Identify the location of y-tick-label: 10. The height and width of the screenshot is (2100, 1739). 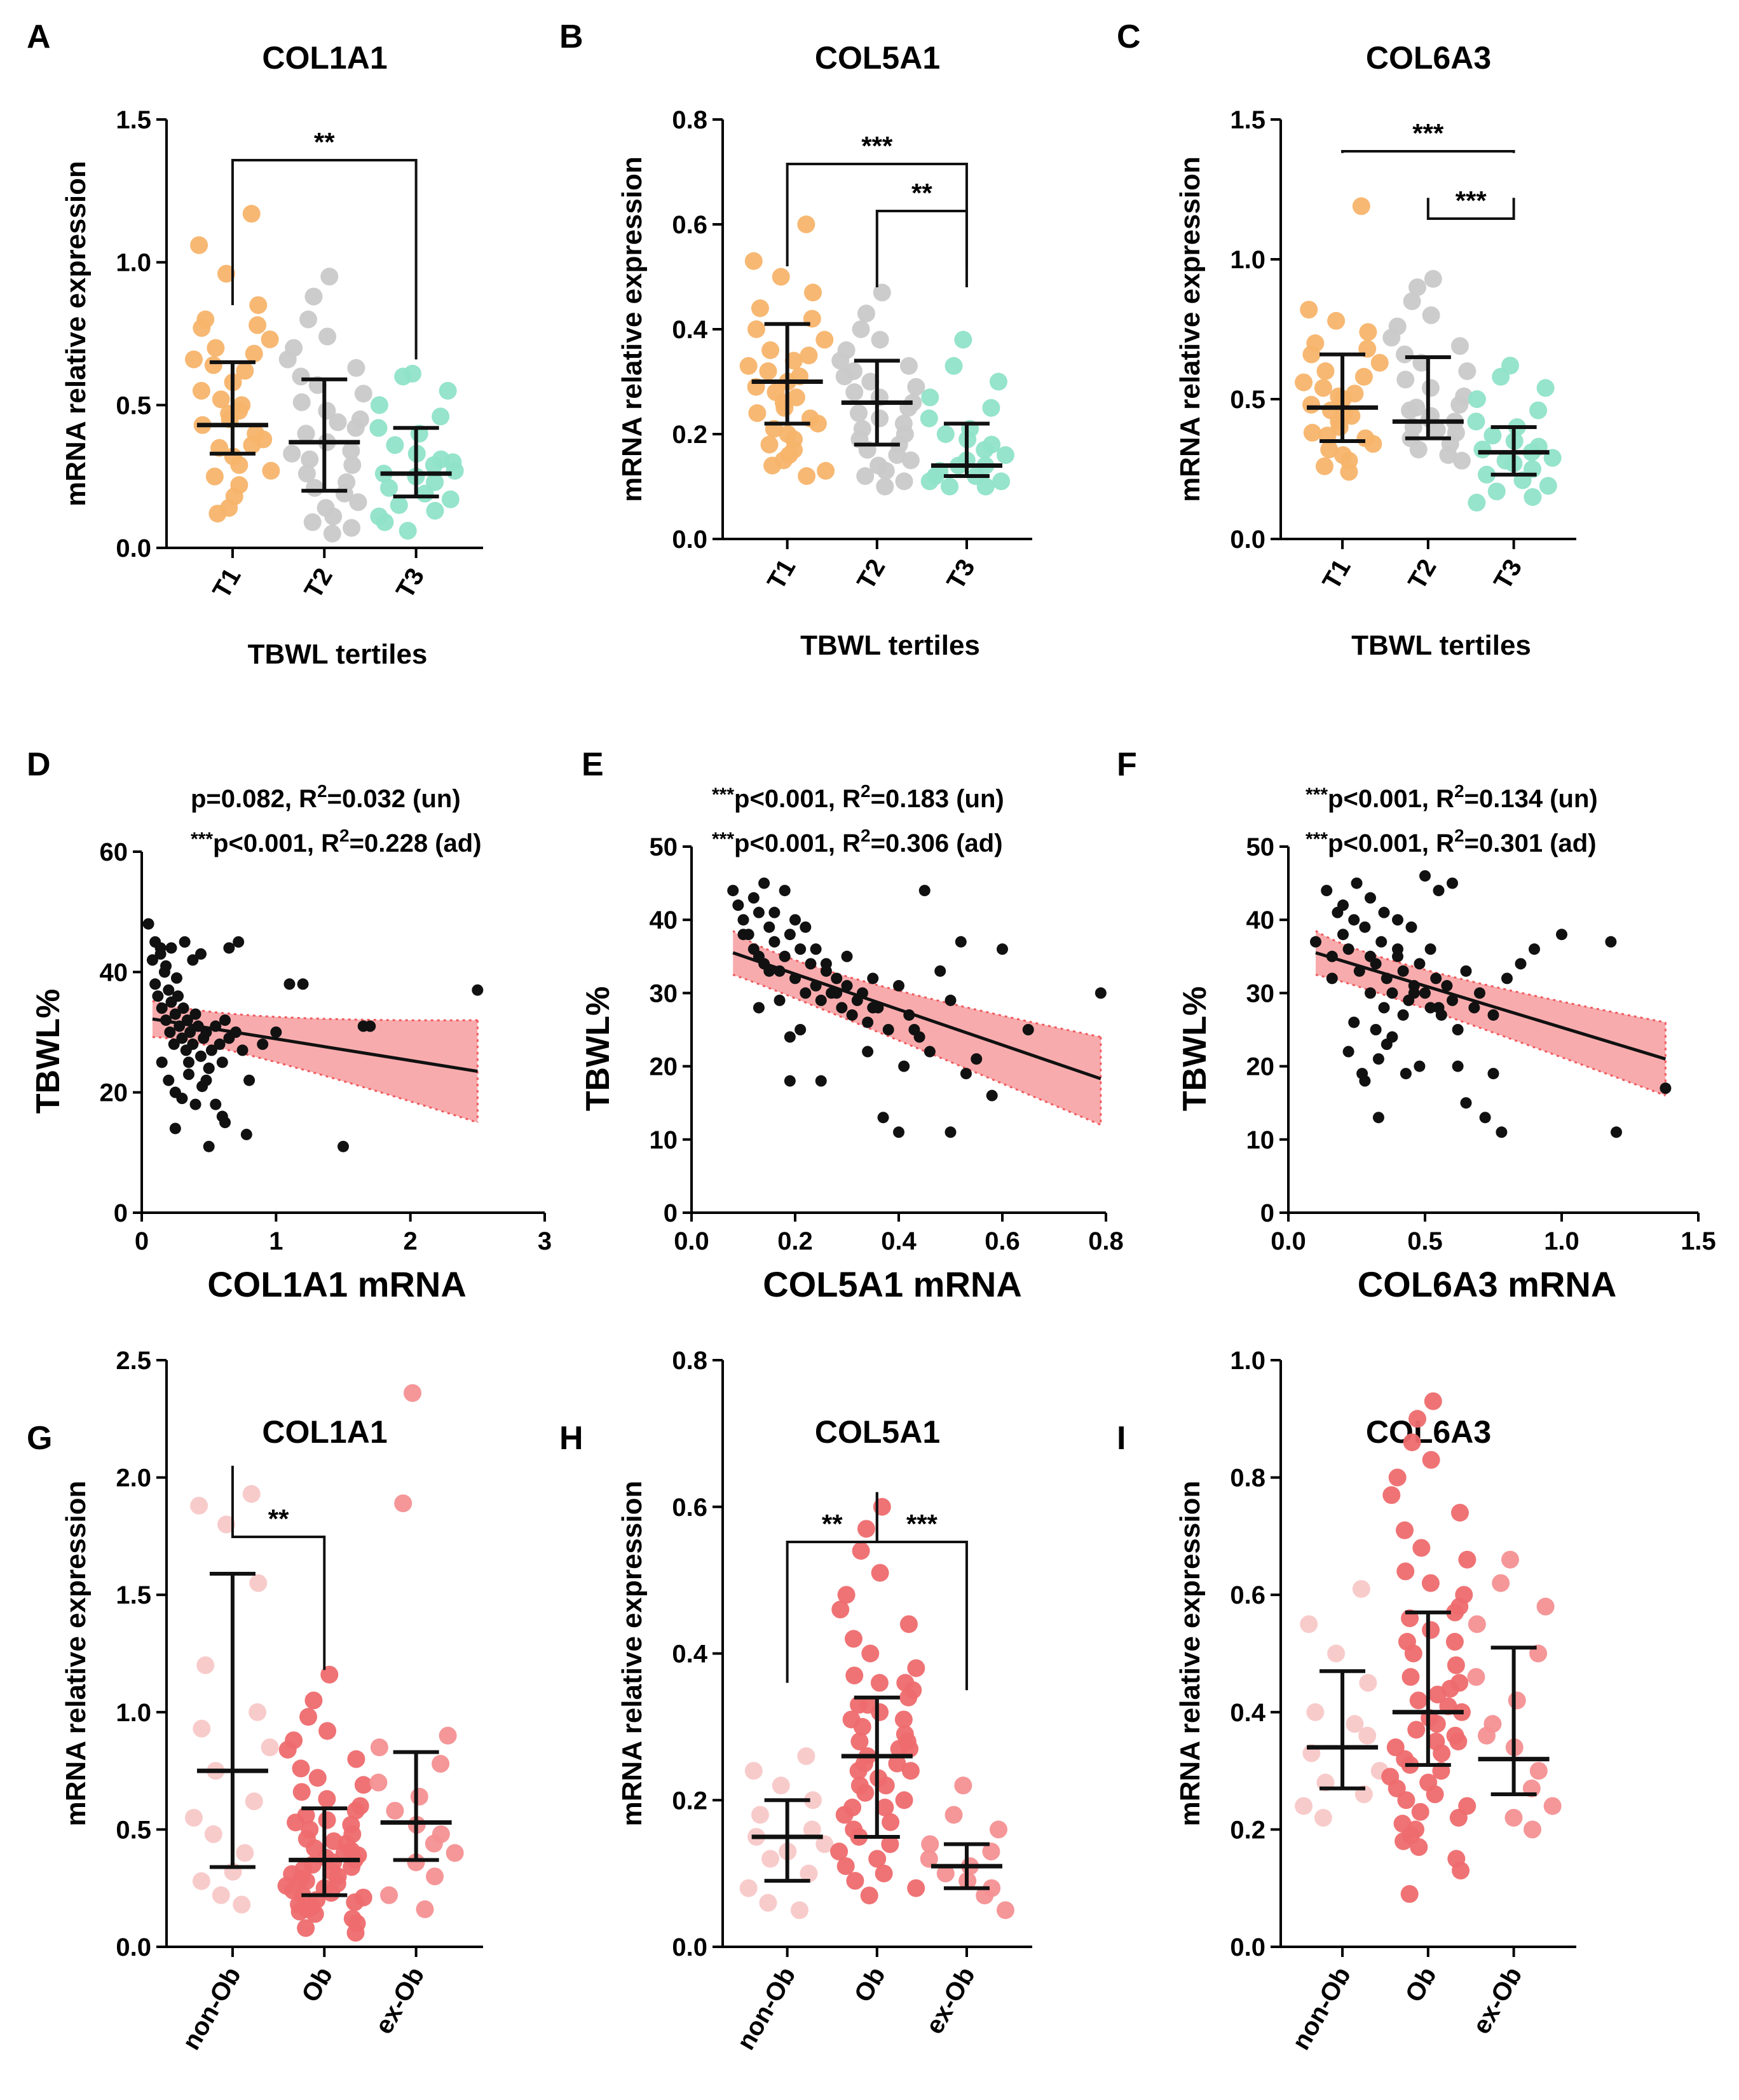
(1260, 1140).